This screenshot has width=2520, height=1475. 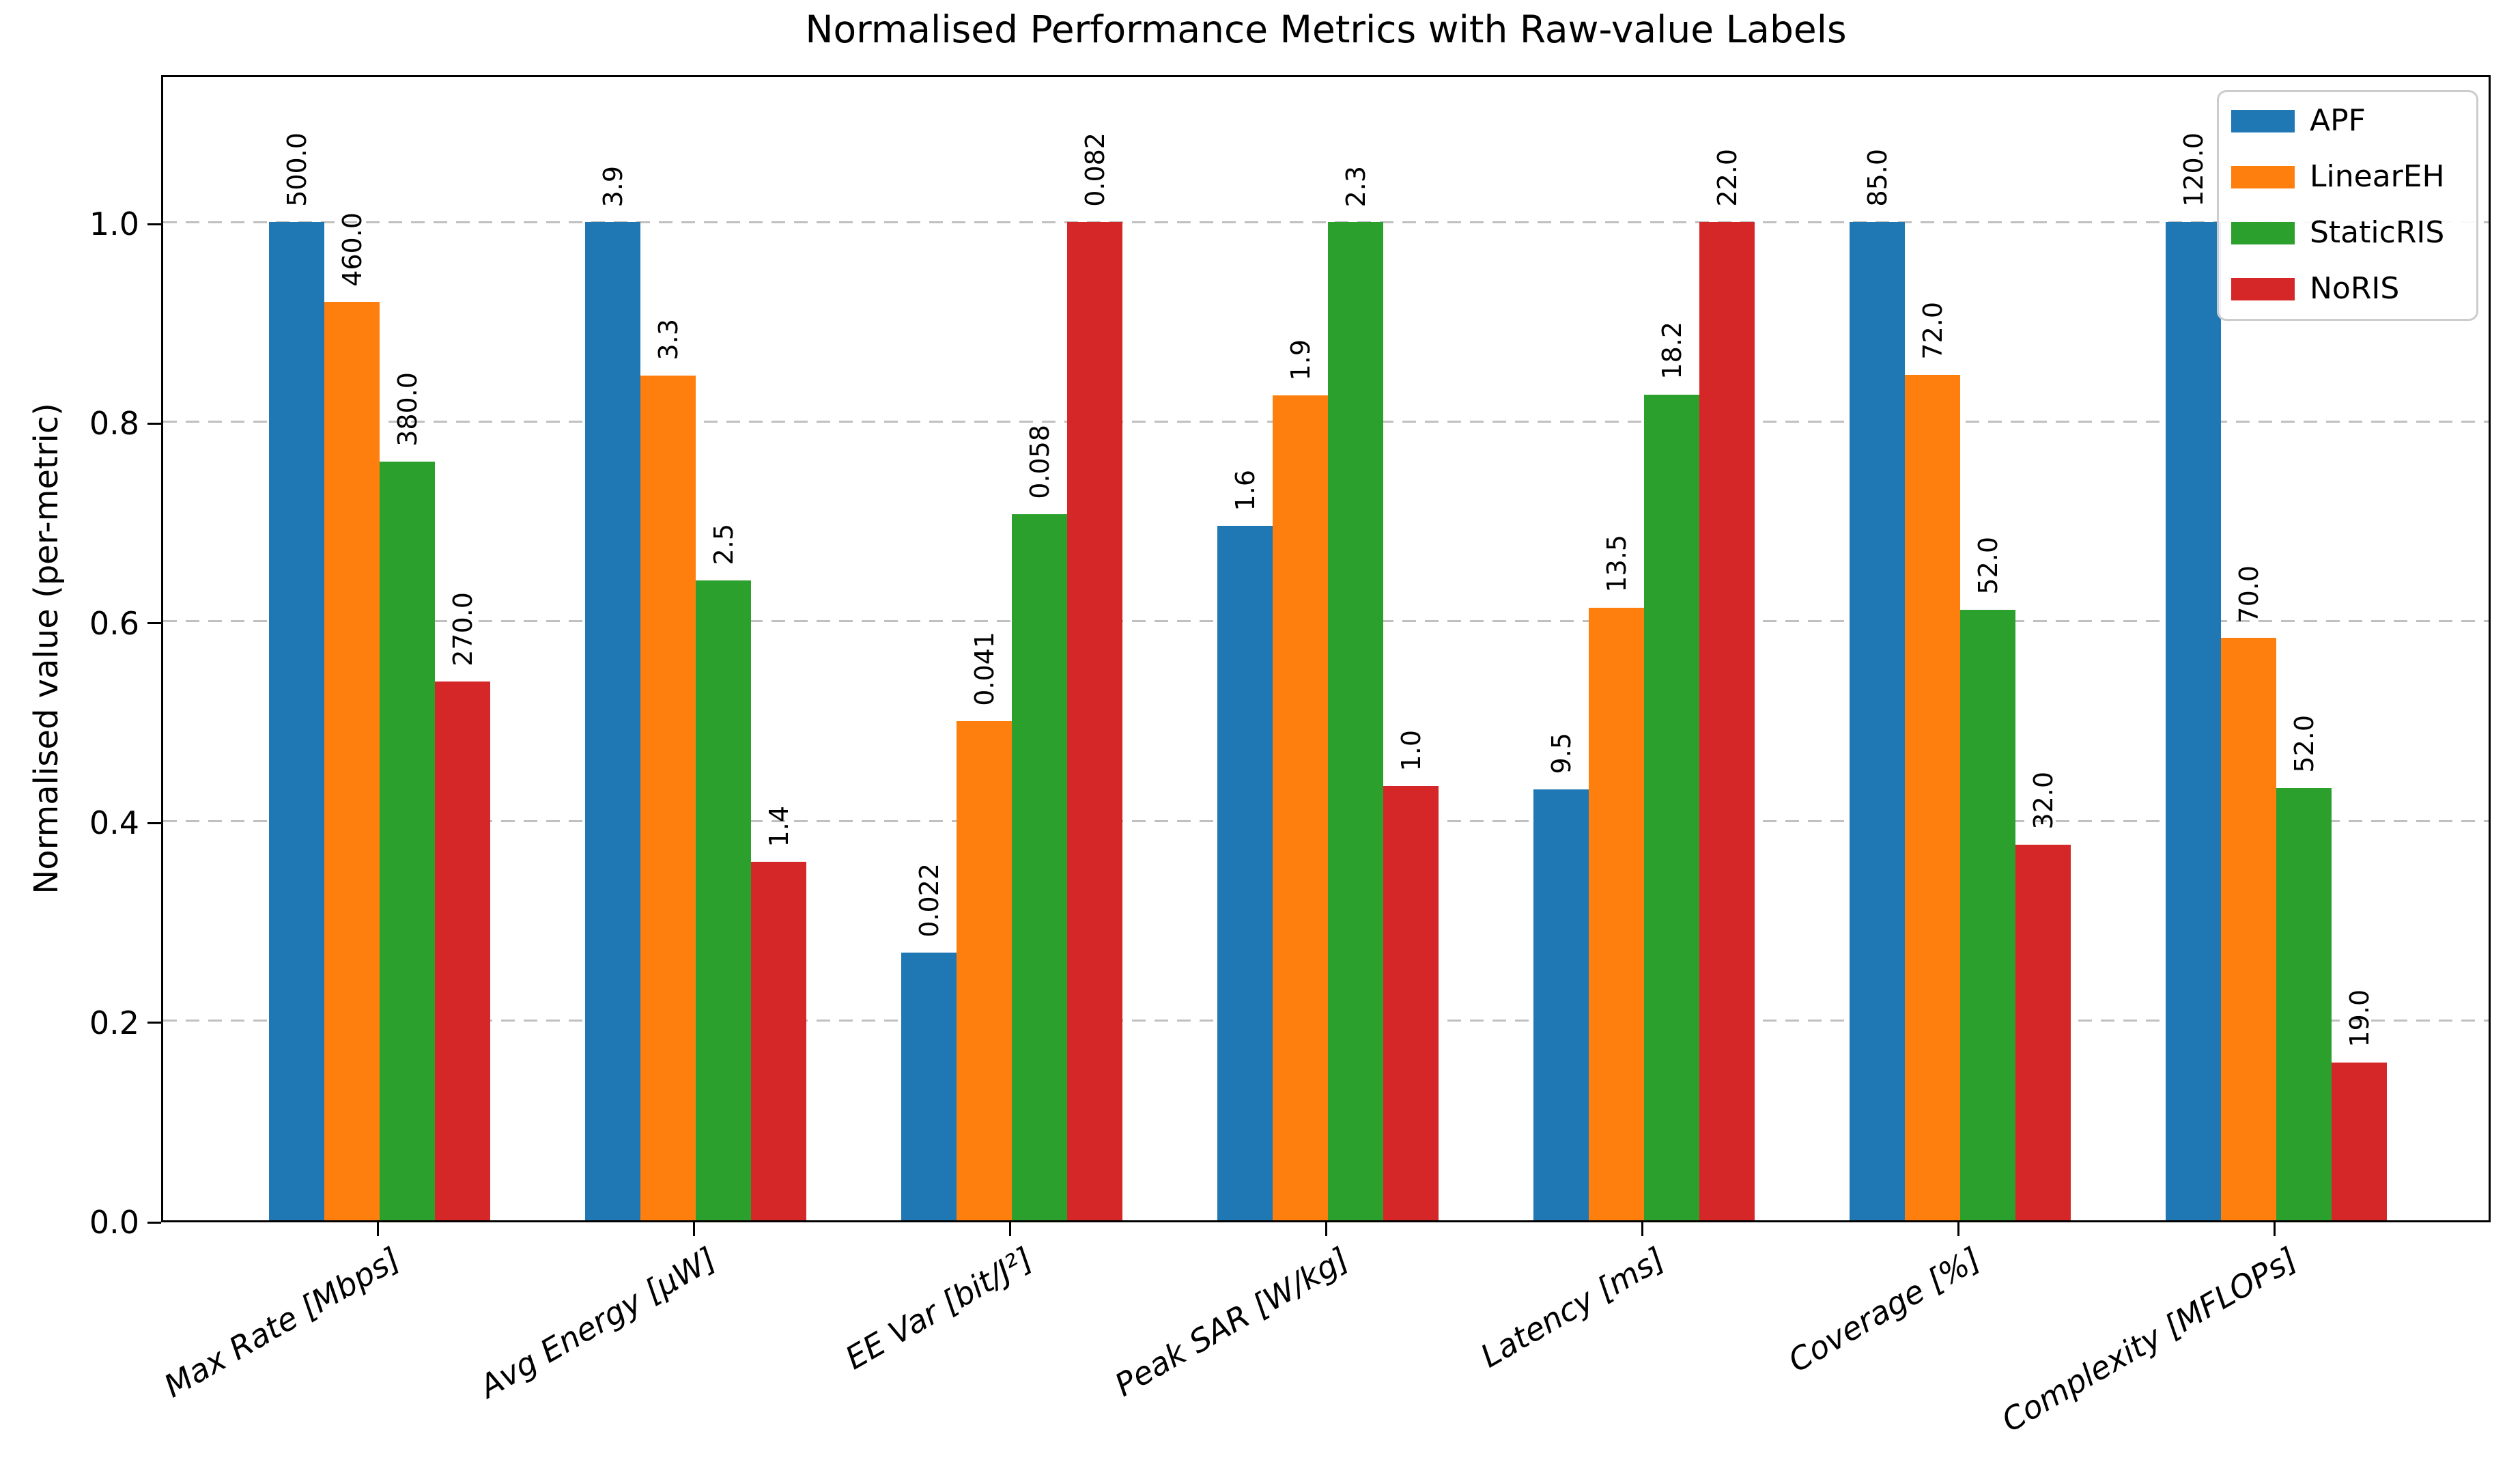 What do you see at coordinates (114, 423) in the screenshot?
I see `y-tick-label: 0.8` at bounding box center [114, 423].